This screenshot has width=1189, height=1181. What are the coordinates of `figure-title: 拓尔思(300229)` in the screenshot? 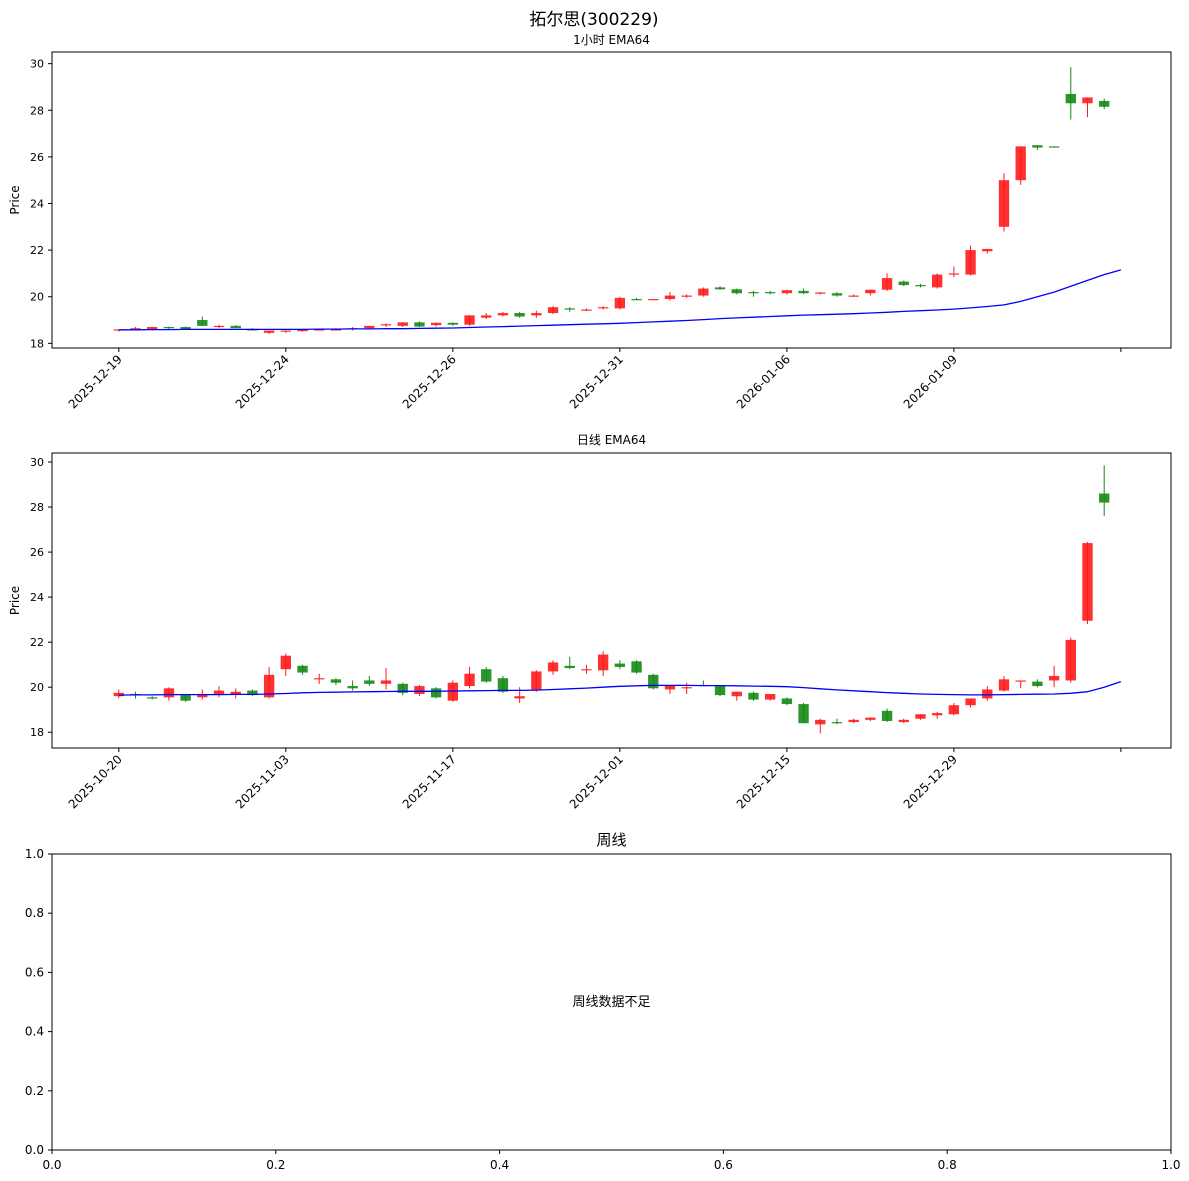 It's located at (593, 20).